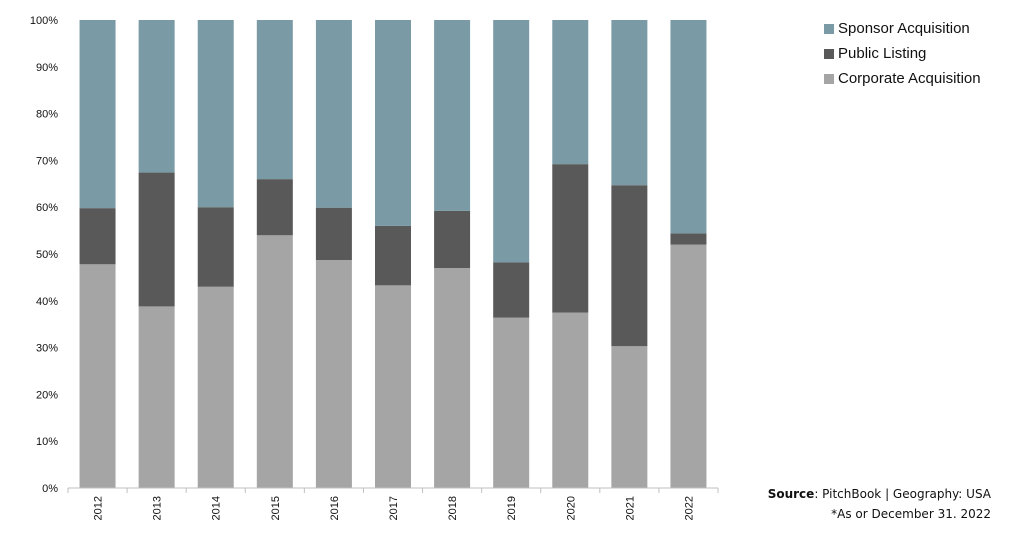  I want to click on source-label: Source, so click(791, 494).